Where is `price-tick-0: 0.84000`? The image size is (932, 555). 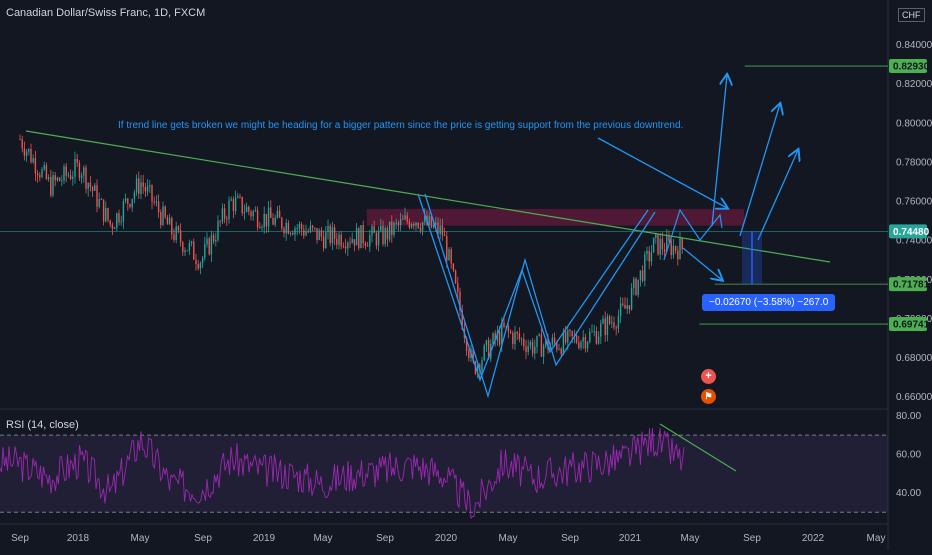
price-tick-0: 0.84000 is located at coordinates (914, 45).